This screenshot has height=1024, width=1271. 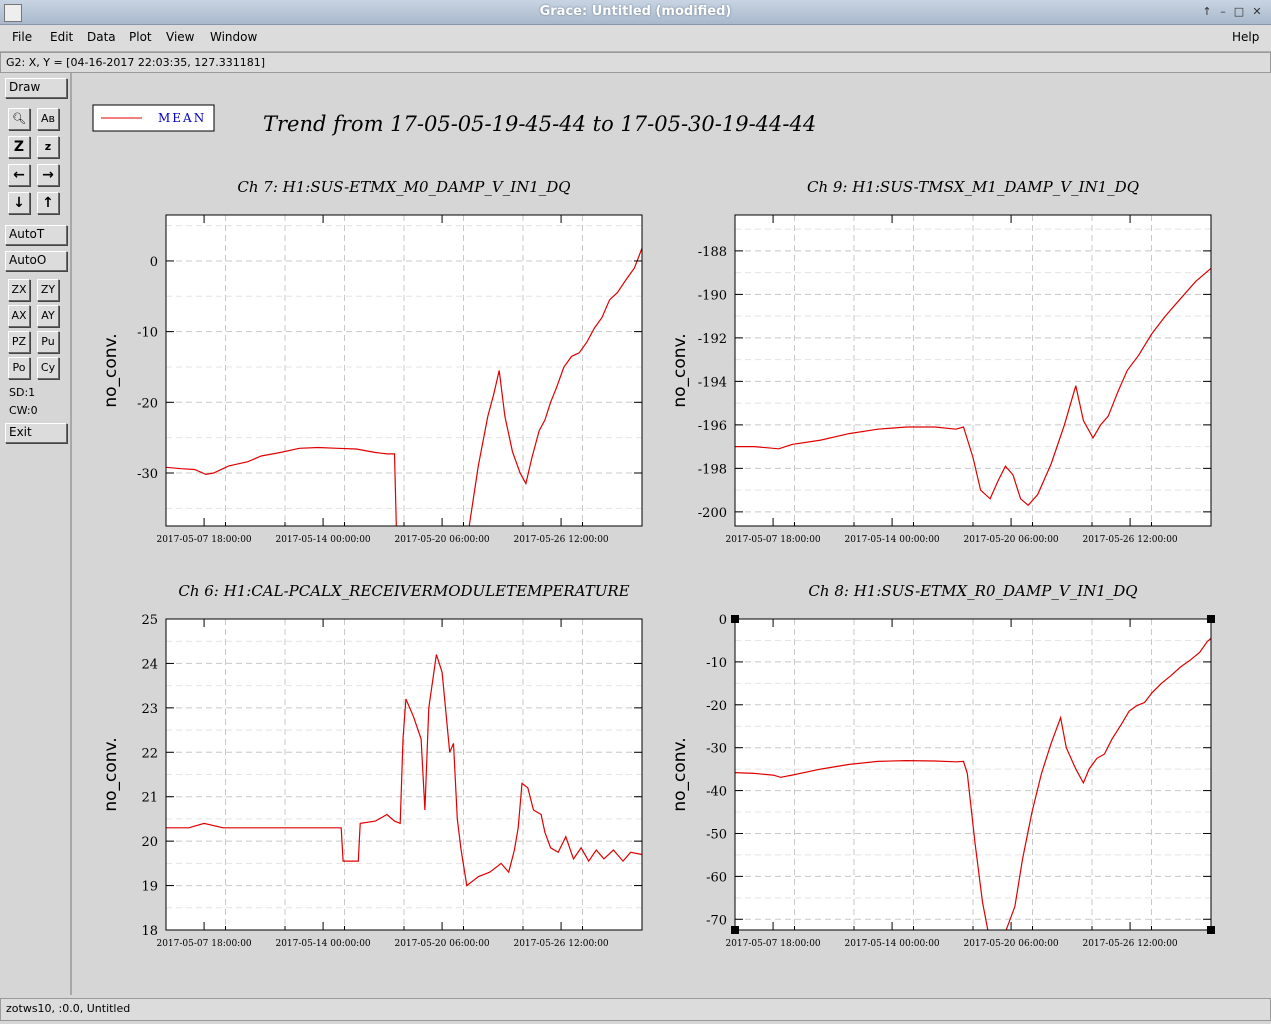 What do you see at coordinates (716, 877) in the screenshot?
I see `y-tick-label: -60` at bounding box center [716, 877].